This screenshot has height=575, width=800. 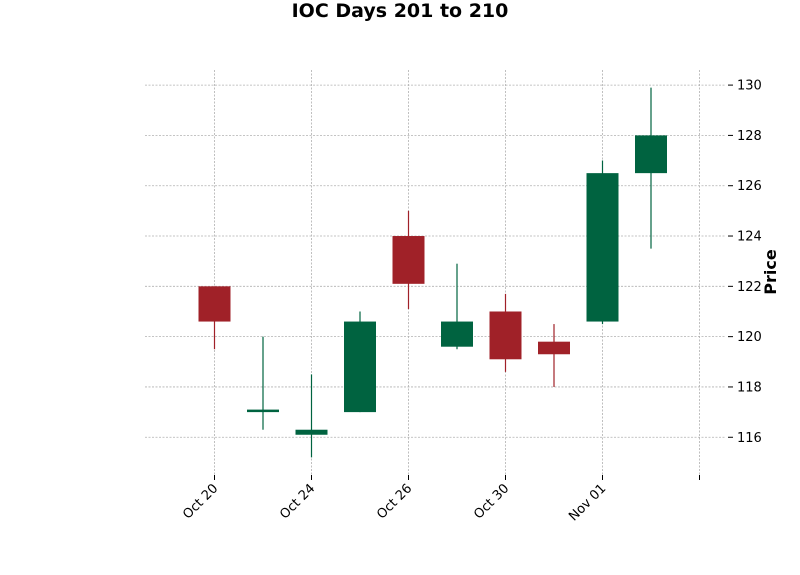 I want to click on y-tick-label: 118, so click(x=749, y=387).